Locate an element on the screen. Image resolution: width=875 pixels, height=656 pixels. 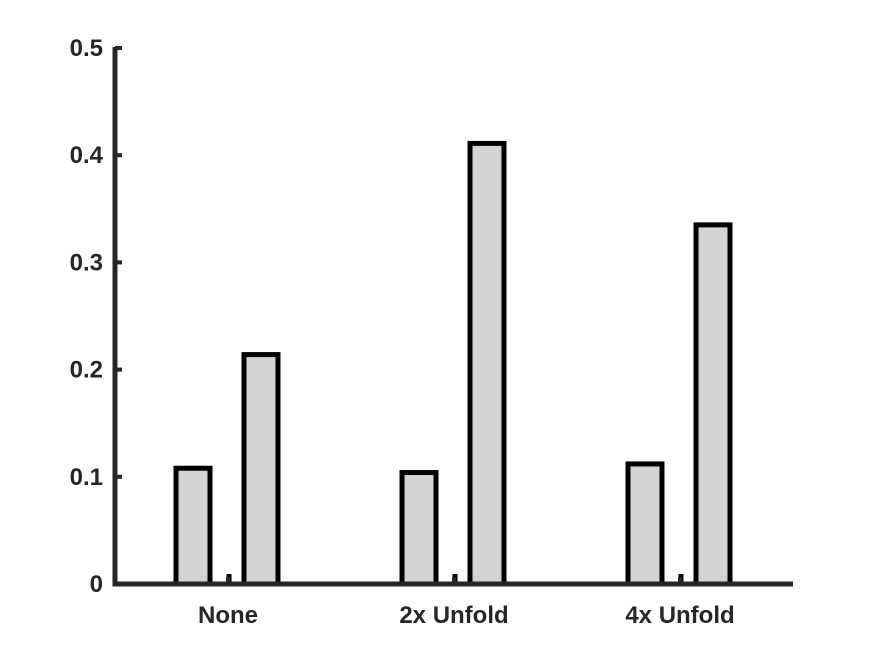
y-tick-label: 0 is located at coordinates (96, 584).